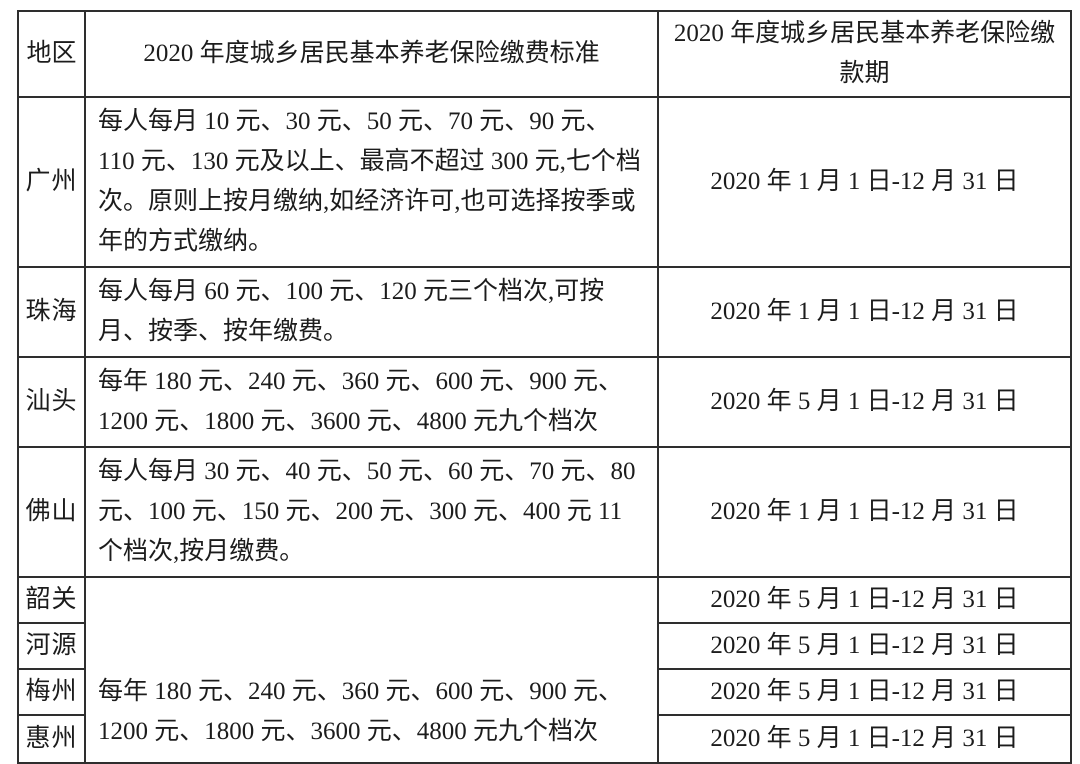  I want to click on region-cell: 珠海, so click(51, 312).